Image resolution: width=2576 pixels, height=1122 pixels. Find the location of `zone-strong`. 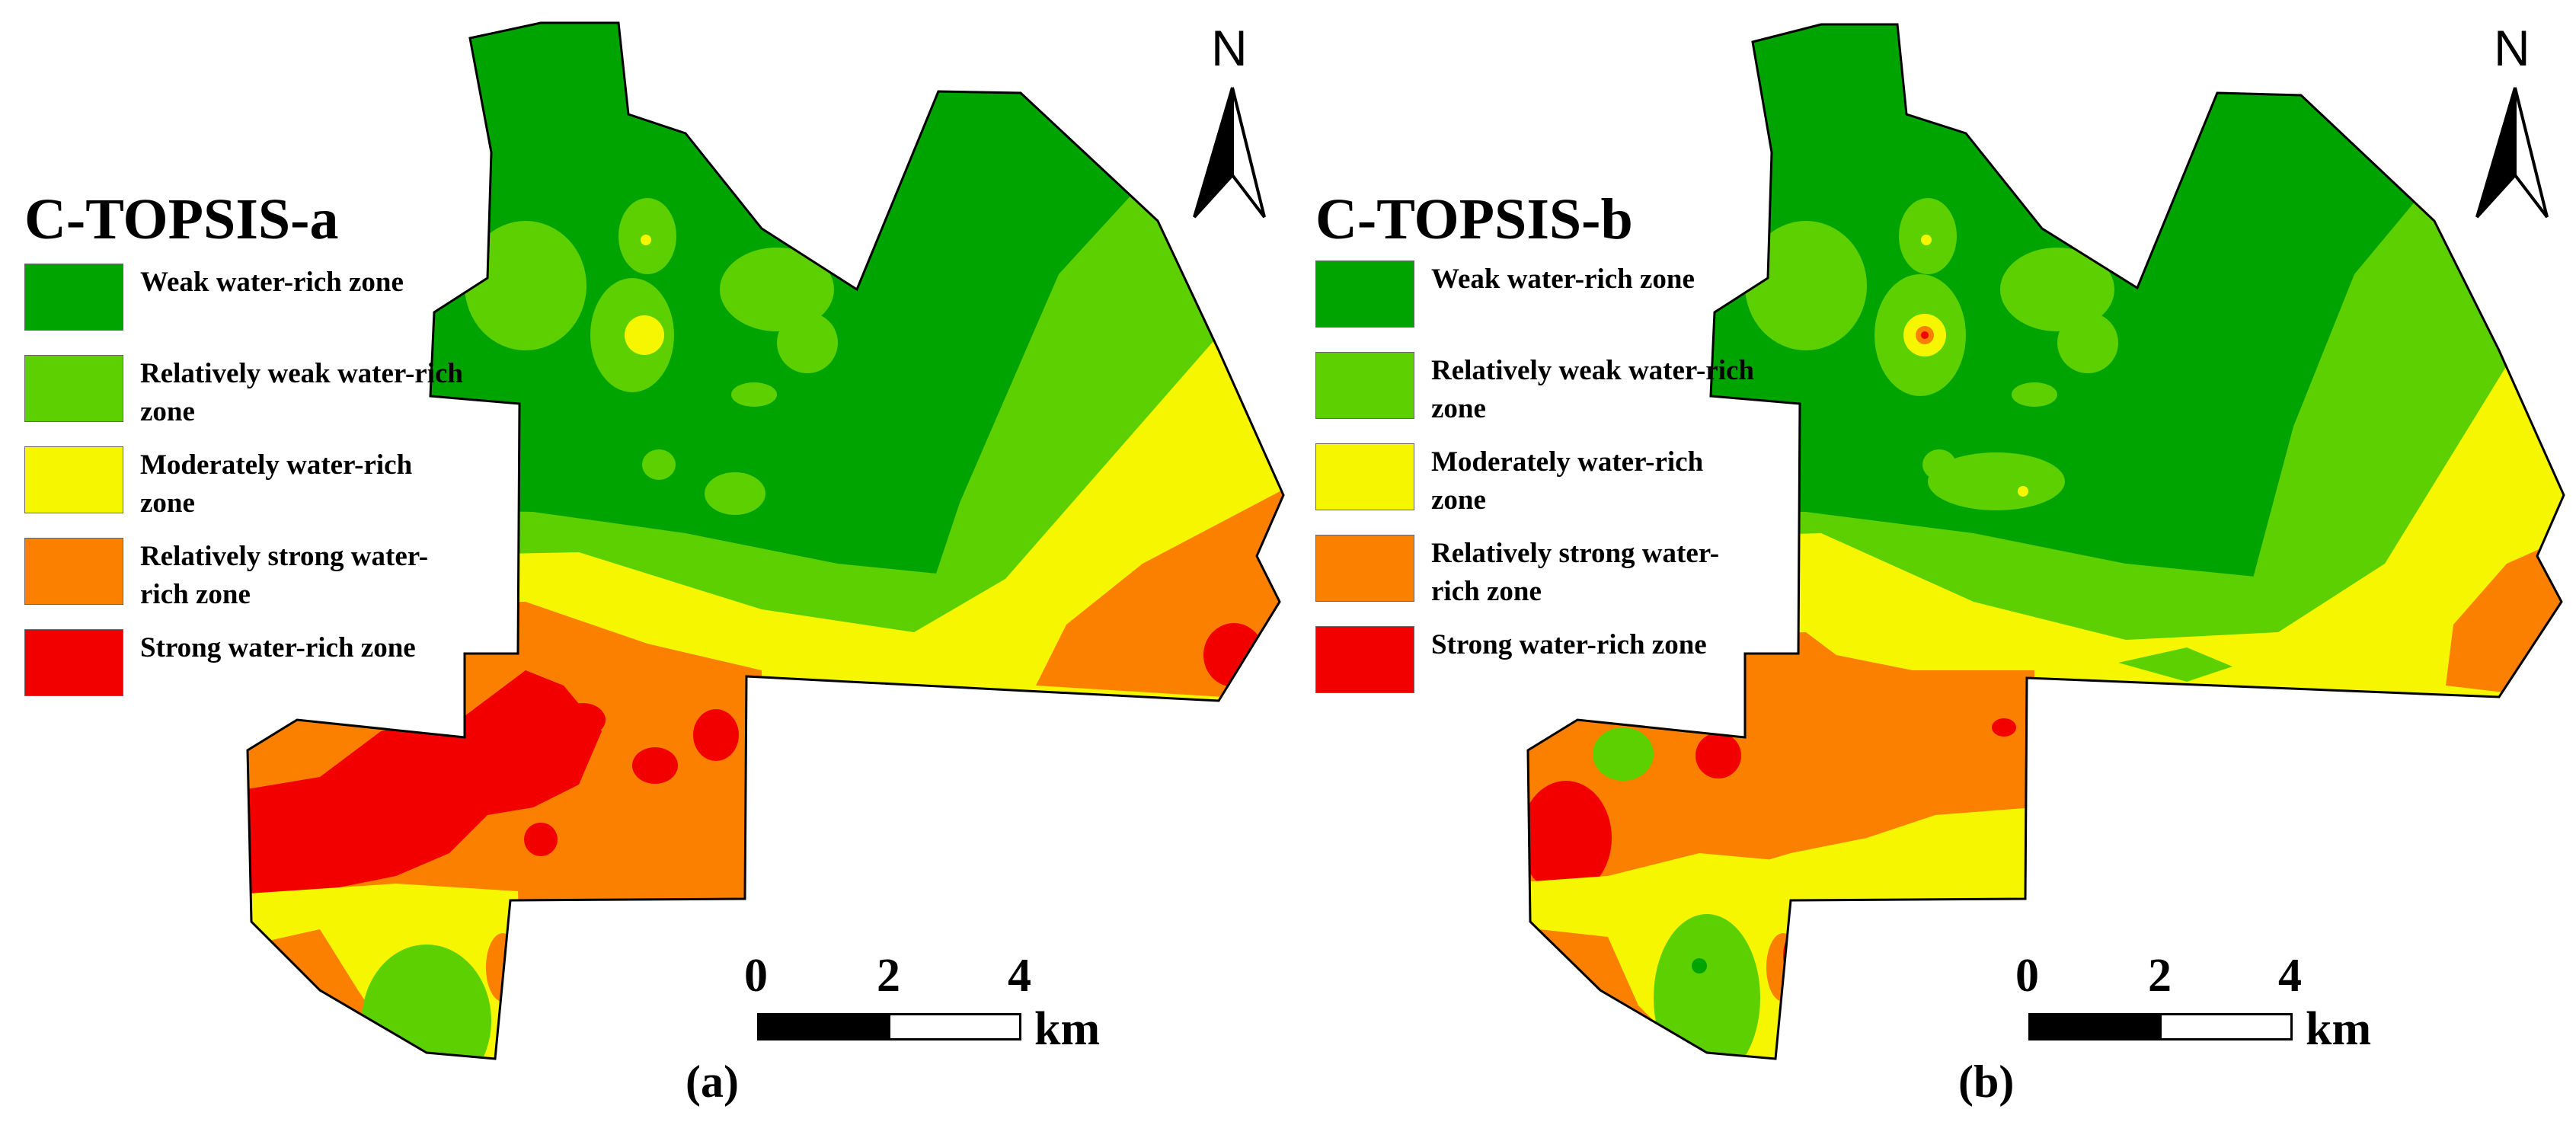

zone-strong is located at coordinates (425, 792).